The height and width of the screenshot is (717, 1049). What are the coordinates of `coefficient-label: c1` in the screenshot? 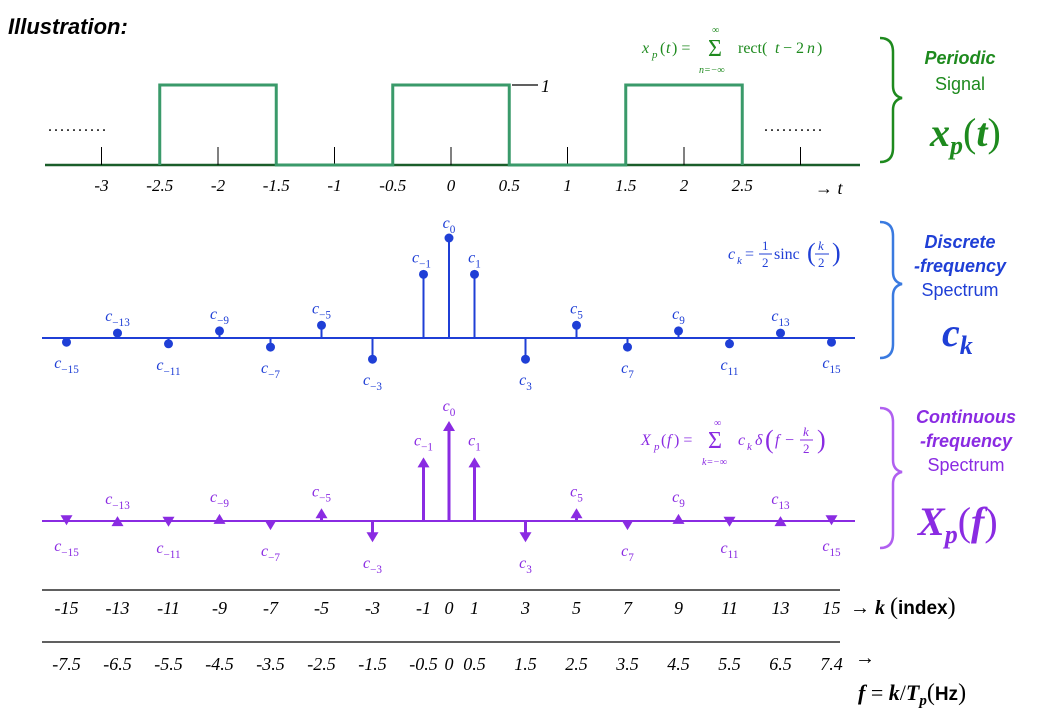 It's located at (474, 442).